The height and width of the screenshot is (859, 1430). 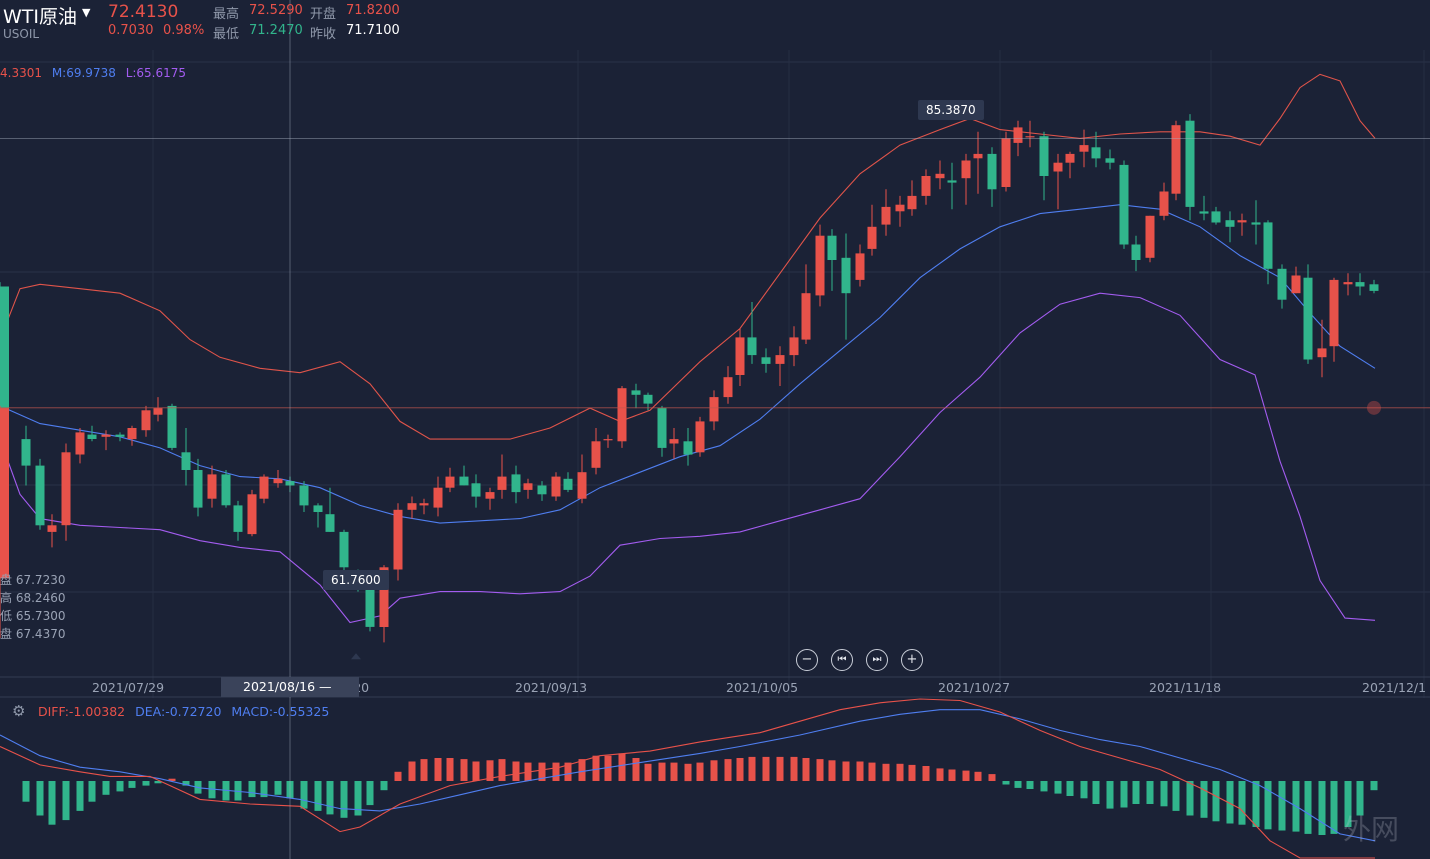 I want to click on settings-gear-icon: ⚙, so click(x=19, y=711).